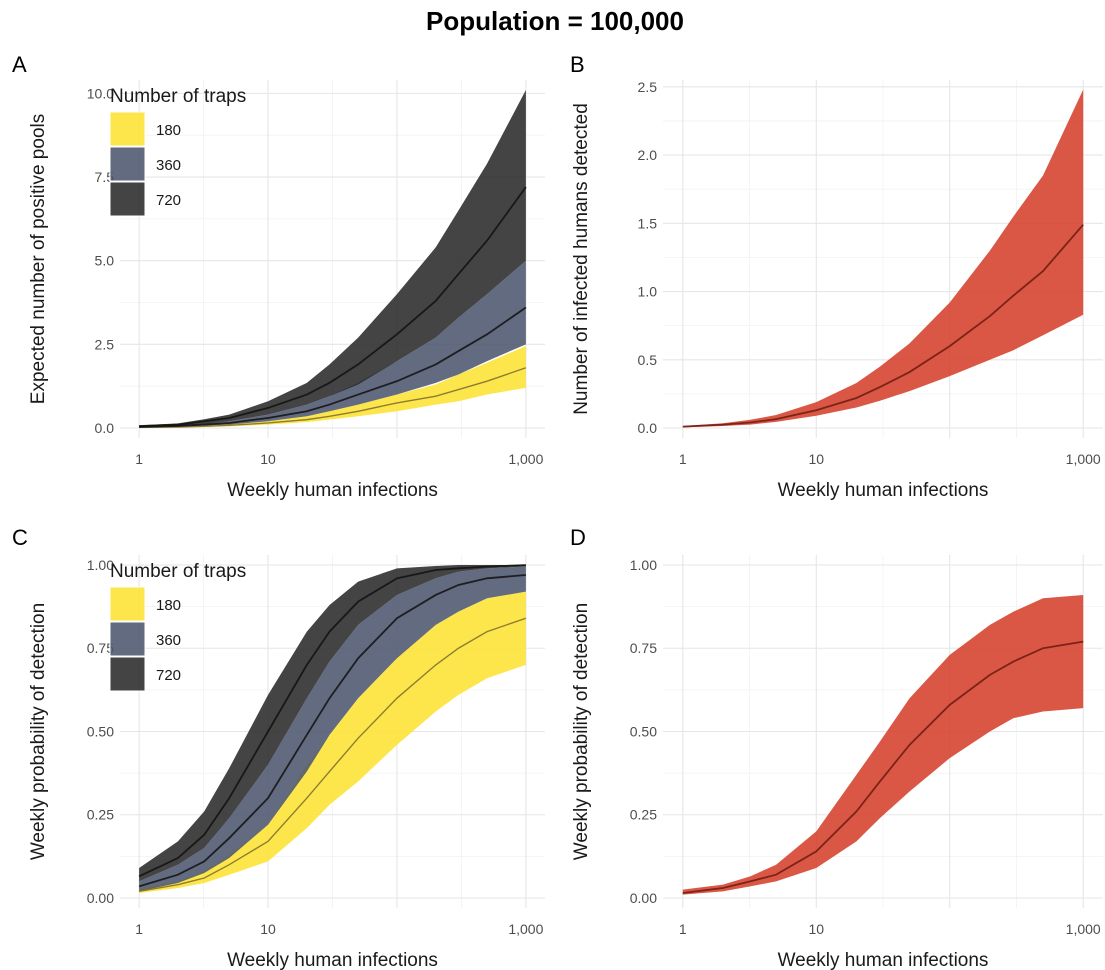 The height and width of the screenshot is (970, 1105). Describe the element at coordinates (648, 292) in the screenshot. I see `y-tick-label: 1.0` at that location.